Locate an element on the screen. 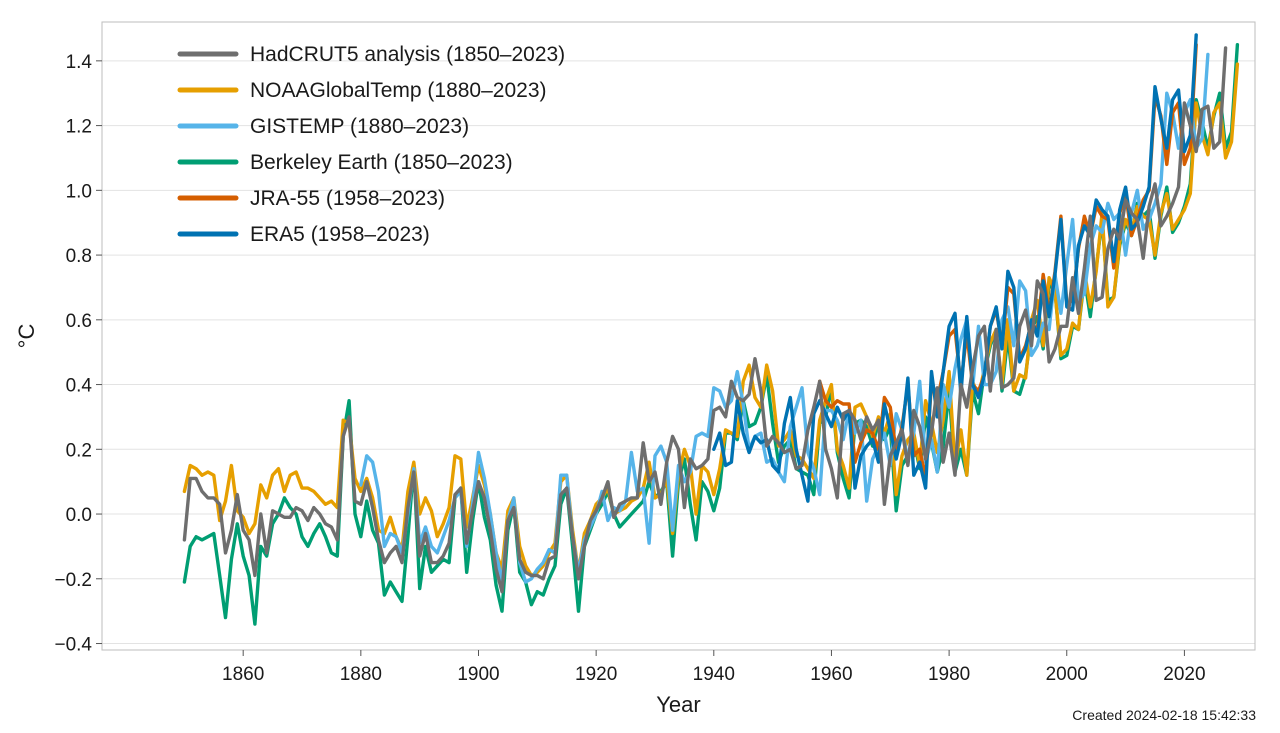  x-tick-label: 1980 is located at coordinates (949, 674).